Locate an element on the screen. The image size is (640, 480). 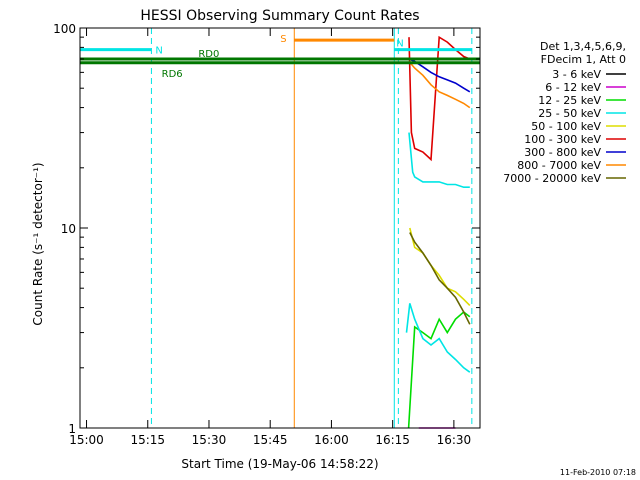
legend-label: 100 - 300 keV is located at coordinates (562, 139).